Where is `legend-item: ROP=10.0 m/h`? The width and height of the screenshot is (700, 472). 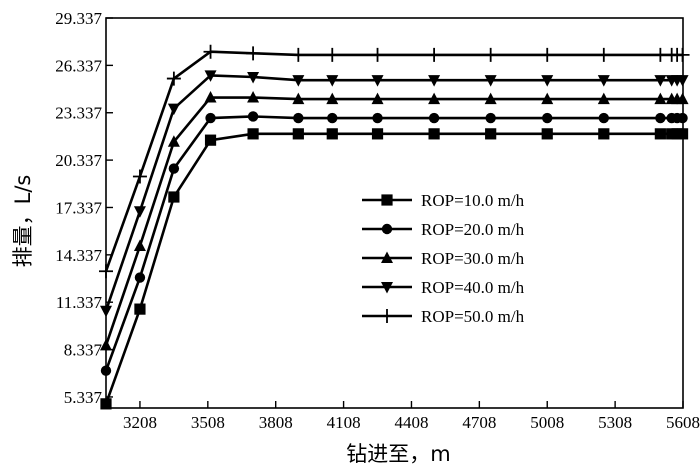 legend-item: ROP=10.0 m/h is located at coordinates (443, 200).